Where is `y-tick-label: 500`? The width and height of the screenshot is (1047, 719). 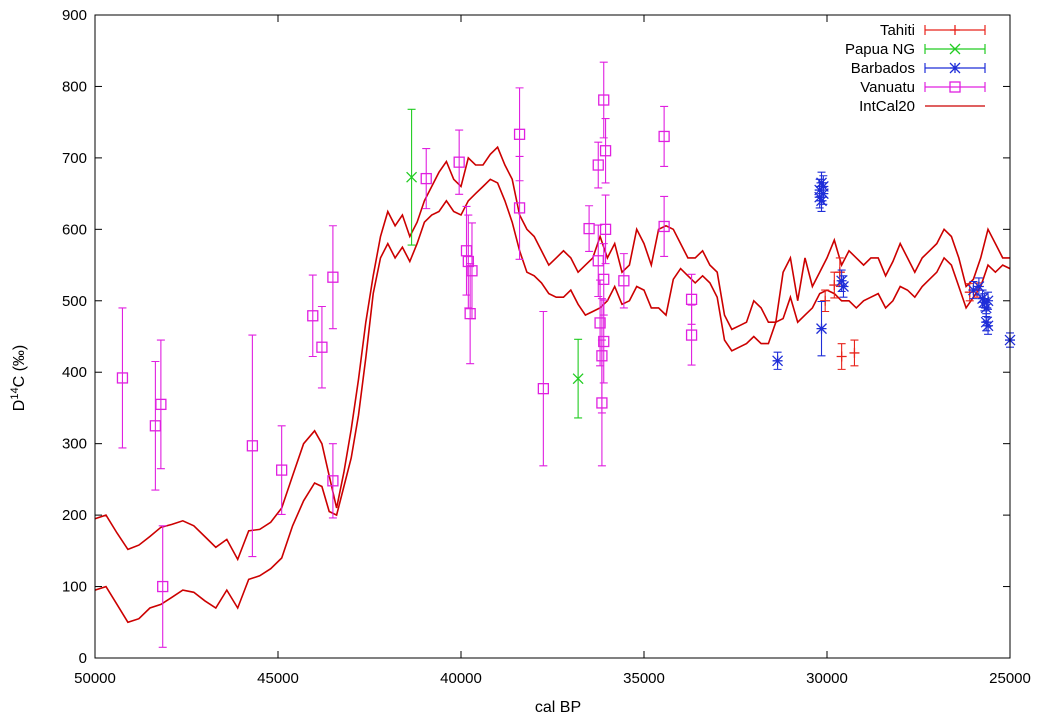 y-tick-label: 500 is located at coordinates (74, 301).